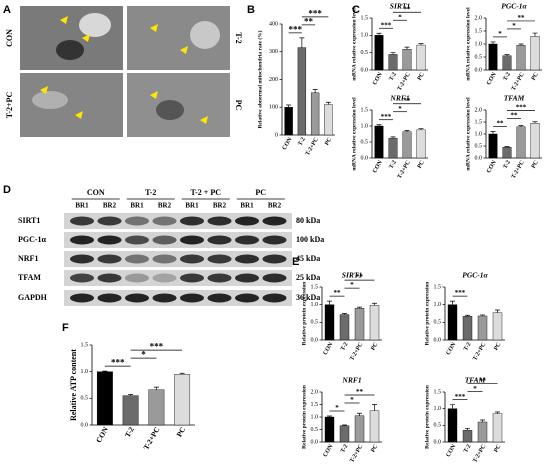 Image resolution: width=550 pixels, height=476 pixels. I want to click on y-axis-label: Relative protein expression, so click(304, 314).